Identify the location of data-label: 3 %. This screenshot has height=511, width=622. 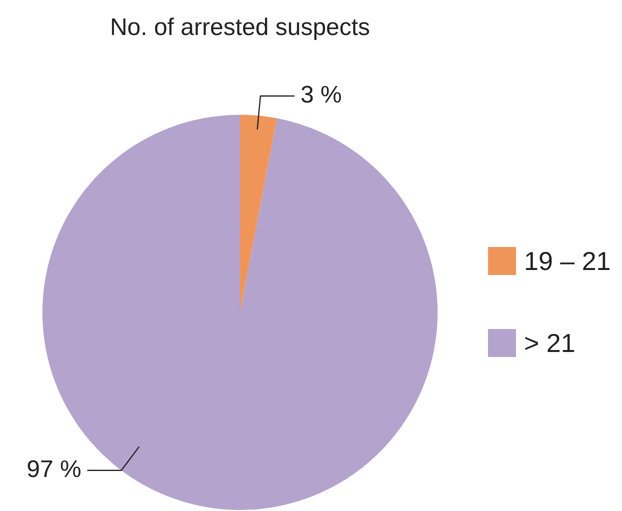
(321, 95).